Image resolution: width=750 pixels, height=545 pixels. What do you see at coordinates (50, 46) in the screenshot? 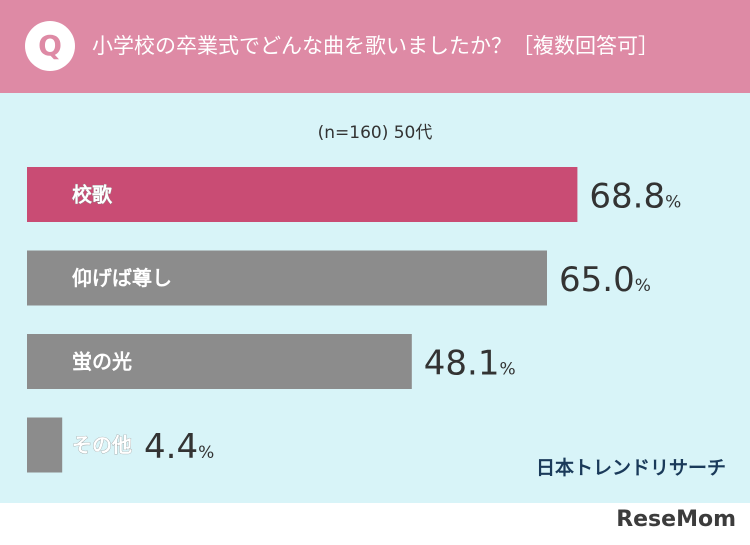
I see `question-badge: Q` at bounding box center [50, 46].